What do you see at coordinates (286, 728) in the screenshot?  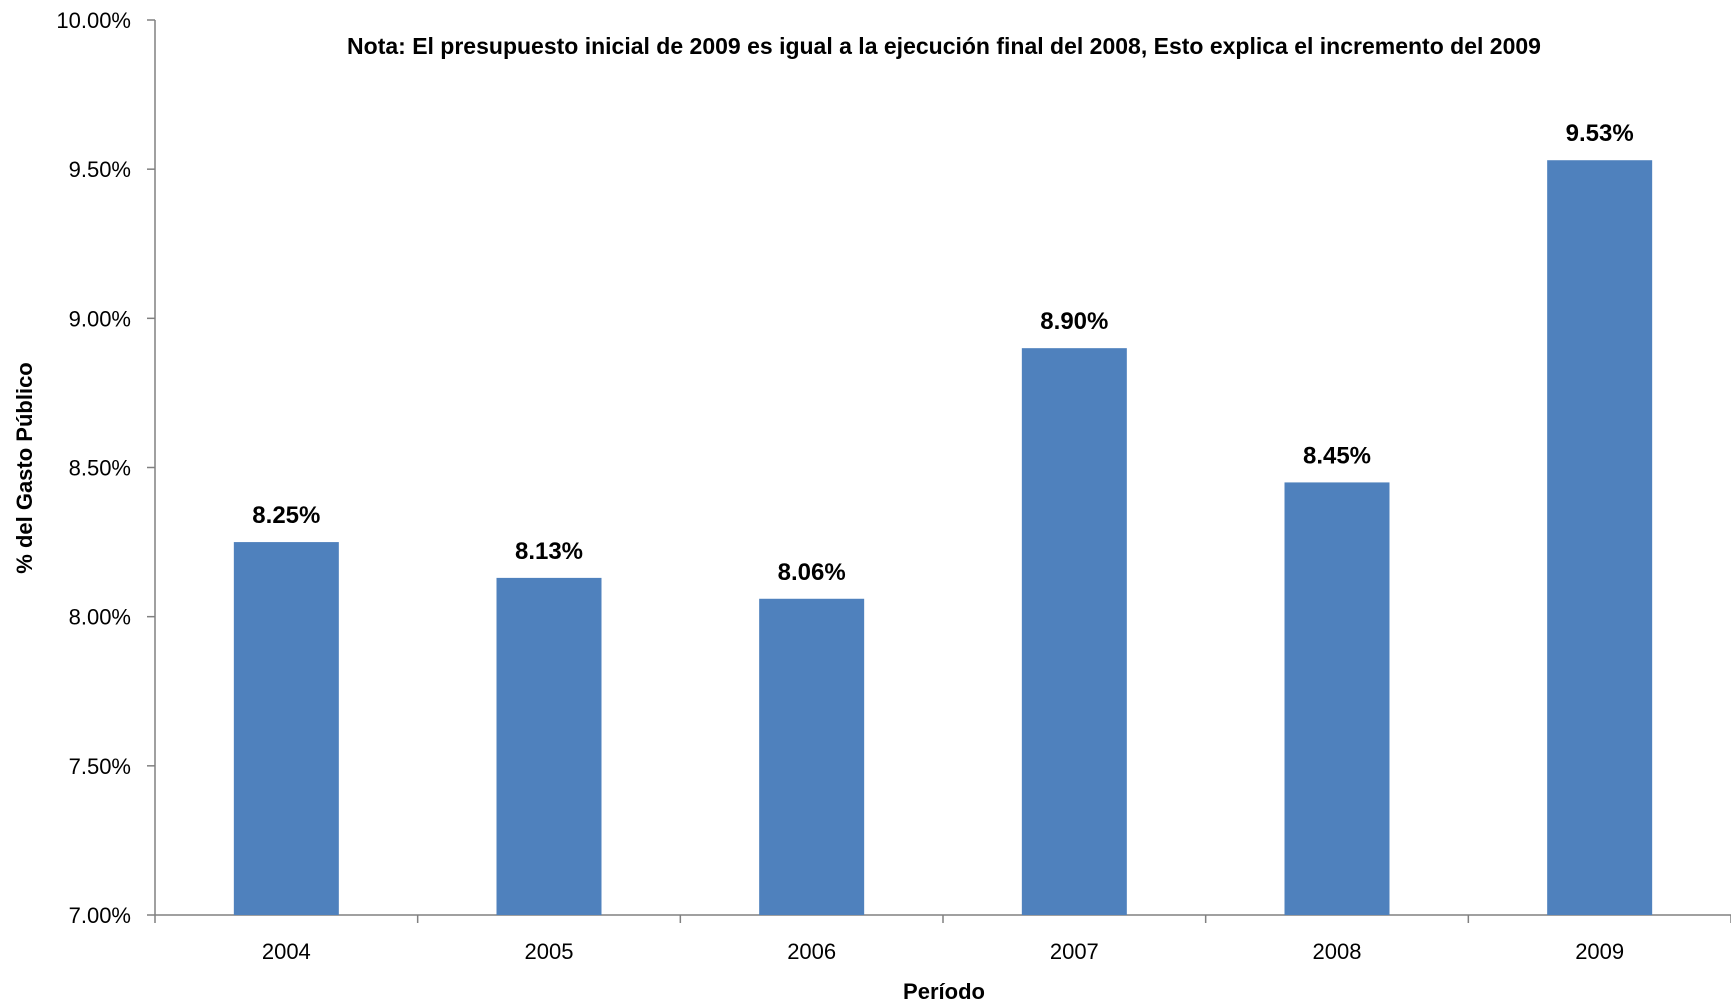 I see `bar-2004` at bounding box center [286, 728].